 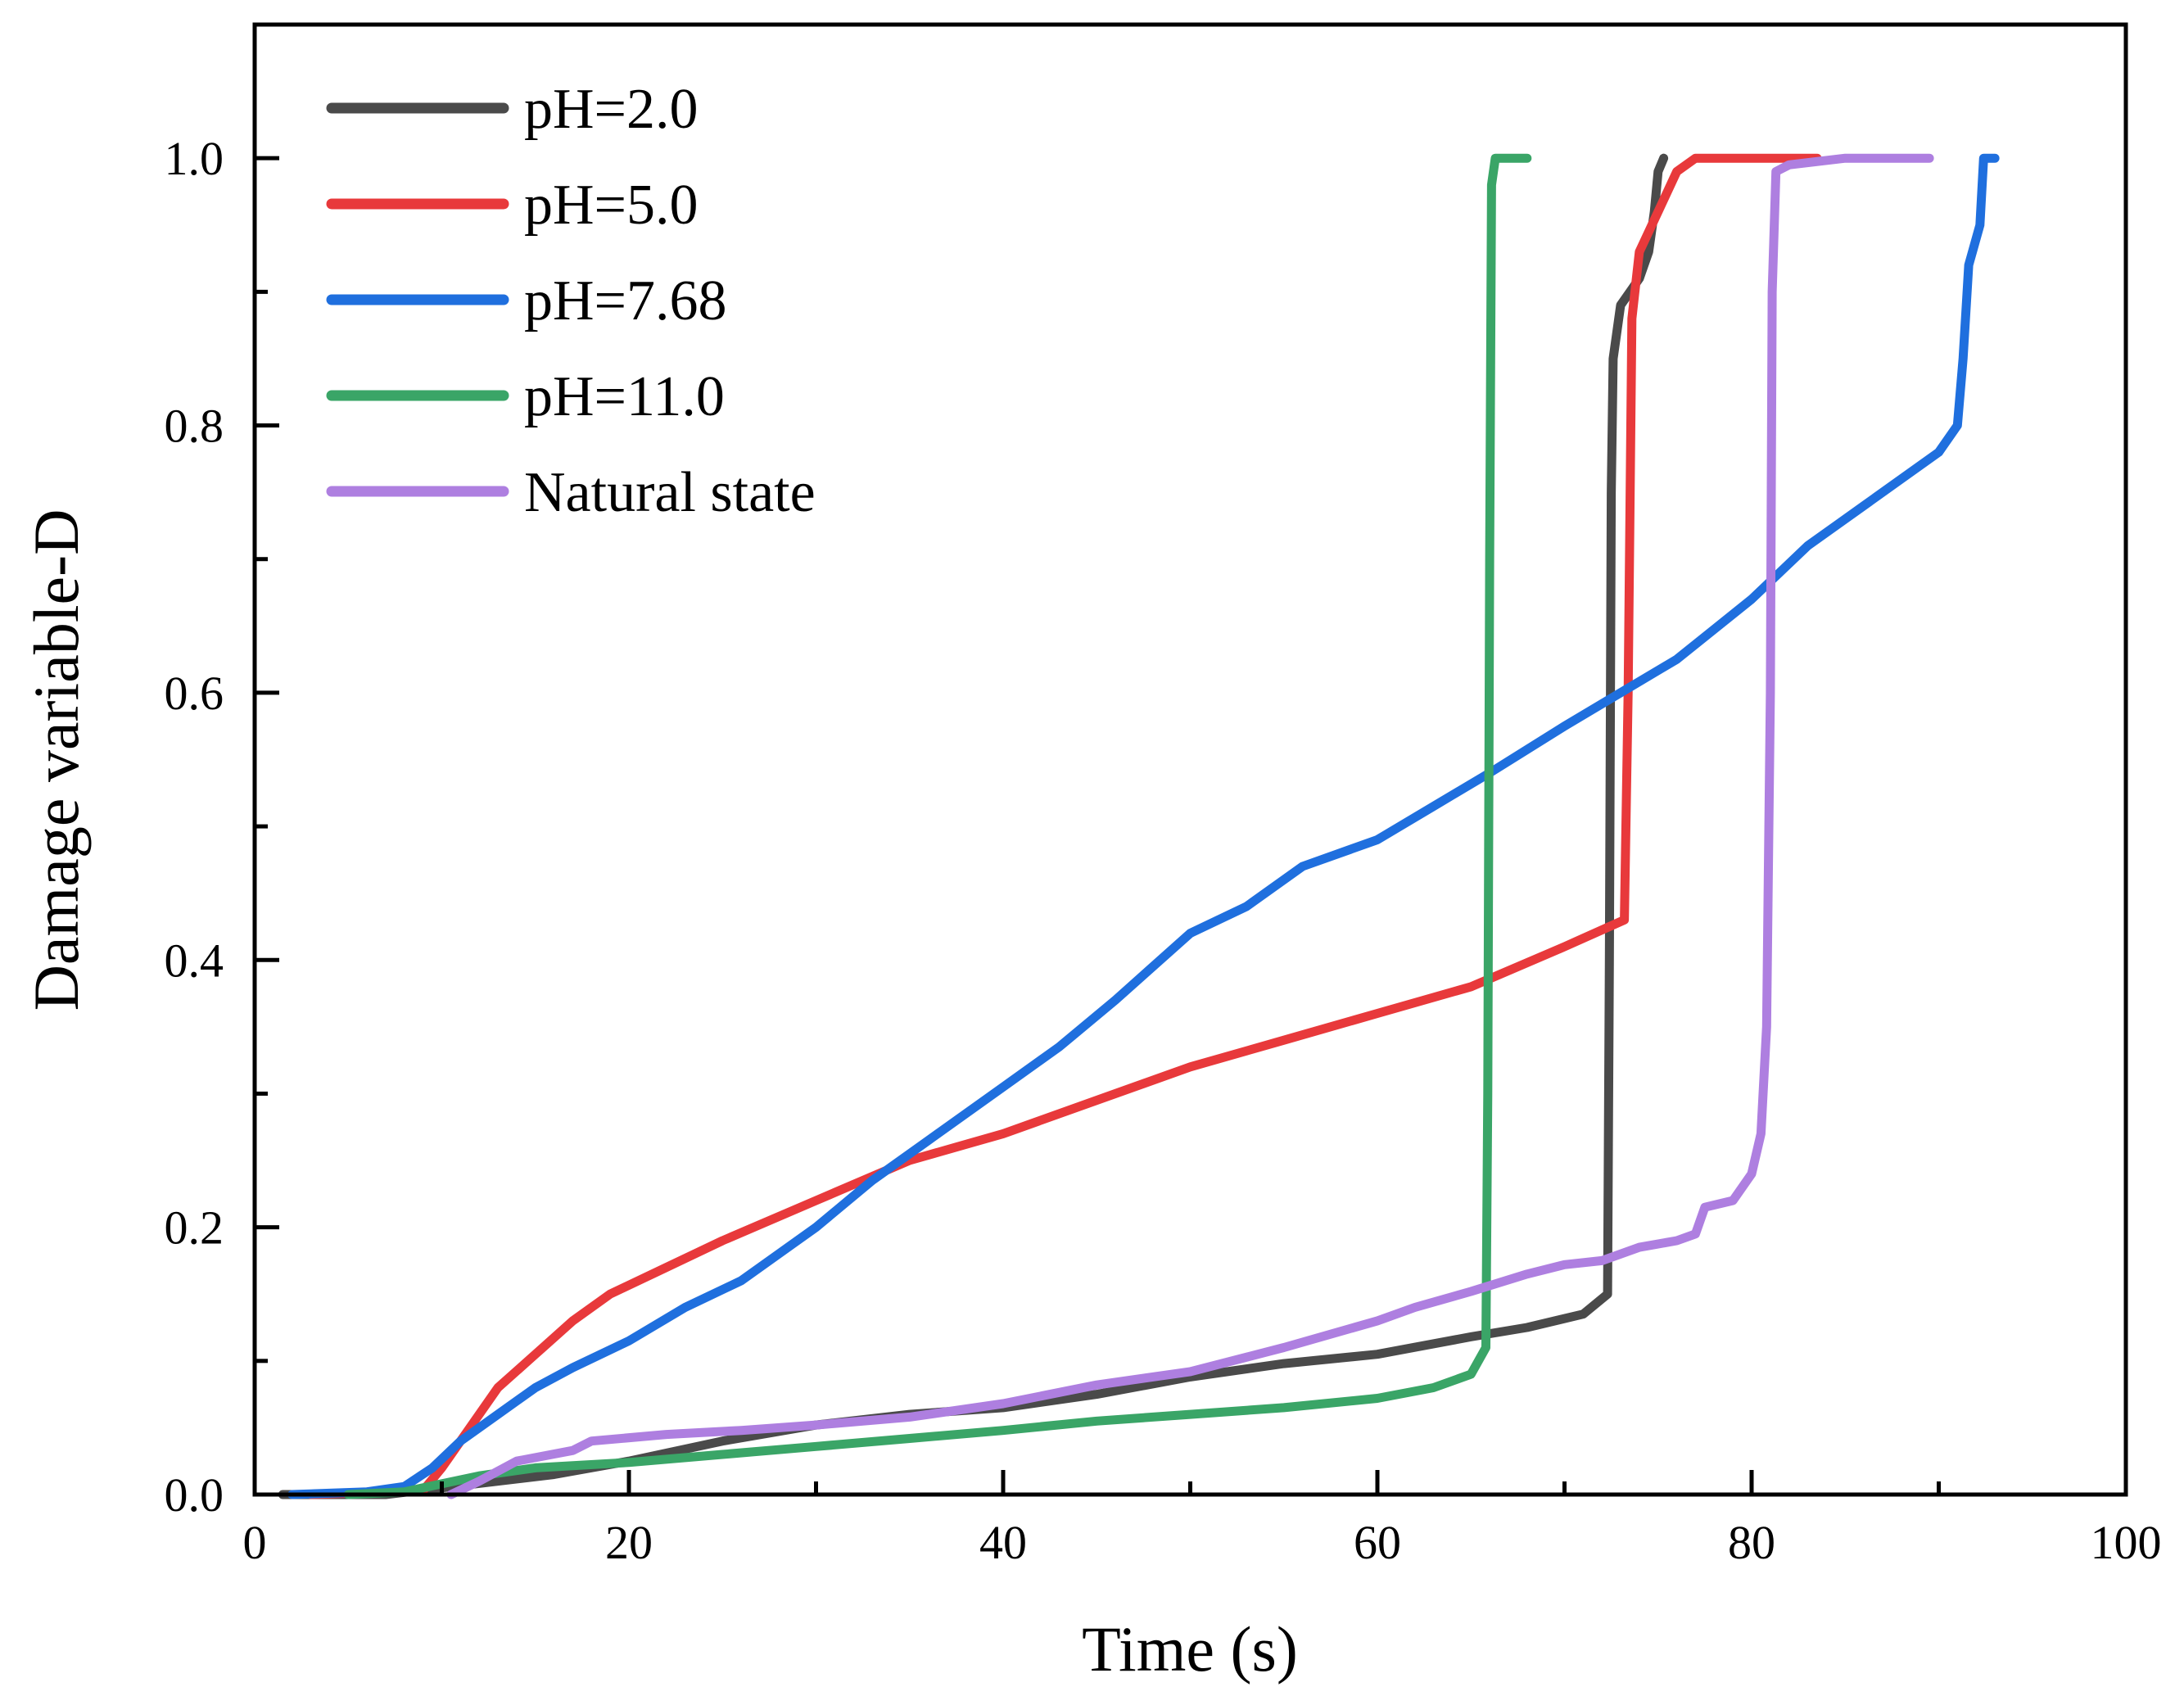 What do you see at coordinates (194, 426) in the screenshot?
I see `y-tick-label: 0.8` at bounding box center [194, 426].